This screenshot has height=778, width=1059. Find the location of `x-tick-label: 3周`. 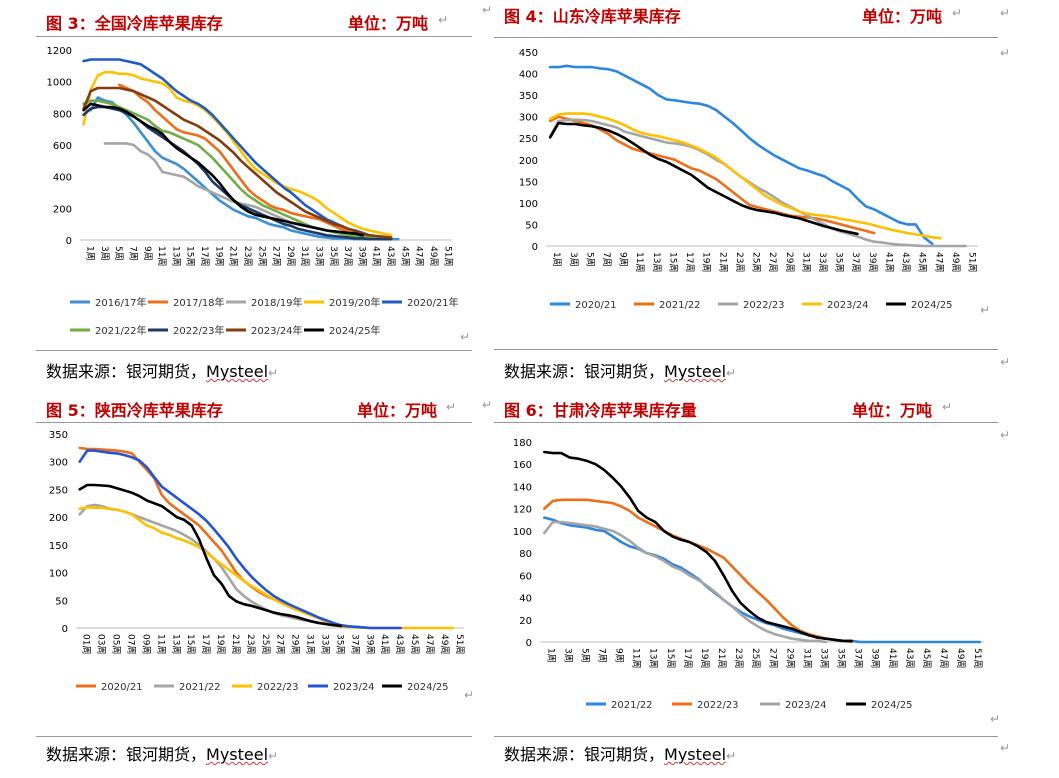

x-tick-label: 3周 is located at coordinates (573, 259).